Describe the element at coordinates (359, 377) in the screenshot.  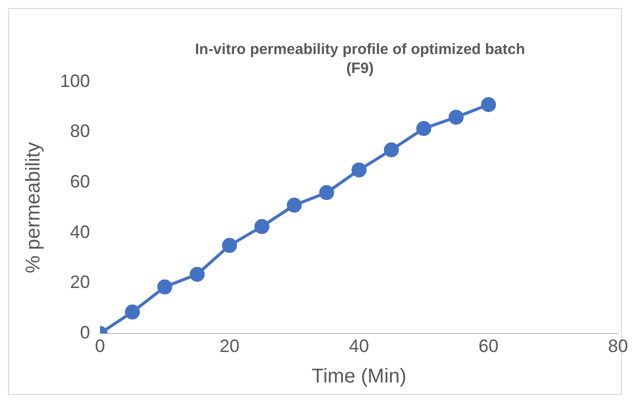
I see `x-axis-title: Time (Min)` at that location.